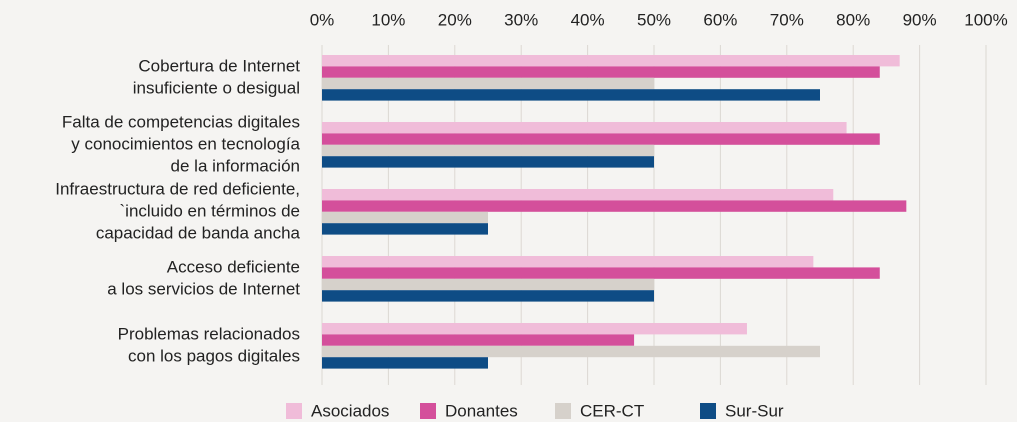 The width and height of the screenshot is (1017, 422). What do you see at coordinates (588, 19) in the screenshot?
I see `x-tick-label: 40%` at bounding box center [588, 19].